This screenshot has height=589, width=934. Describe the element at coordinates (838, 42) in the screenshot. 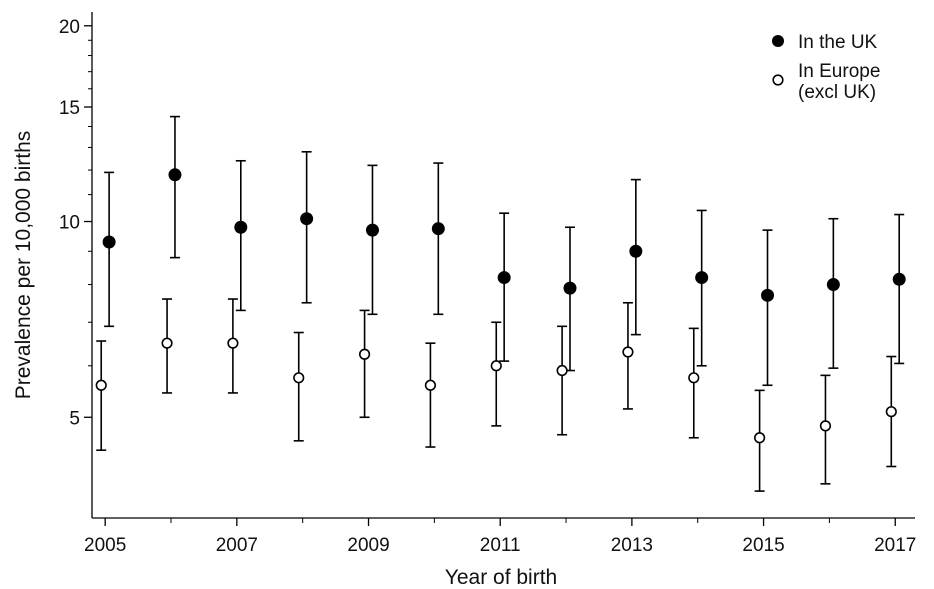

I see `legend-label: In the UK` at that location.